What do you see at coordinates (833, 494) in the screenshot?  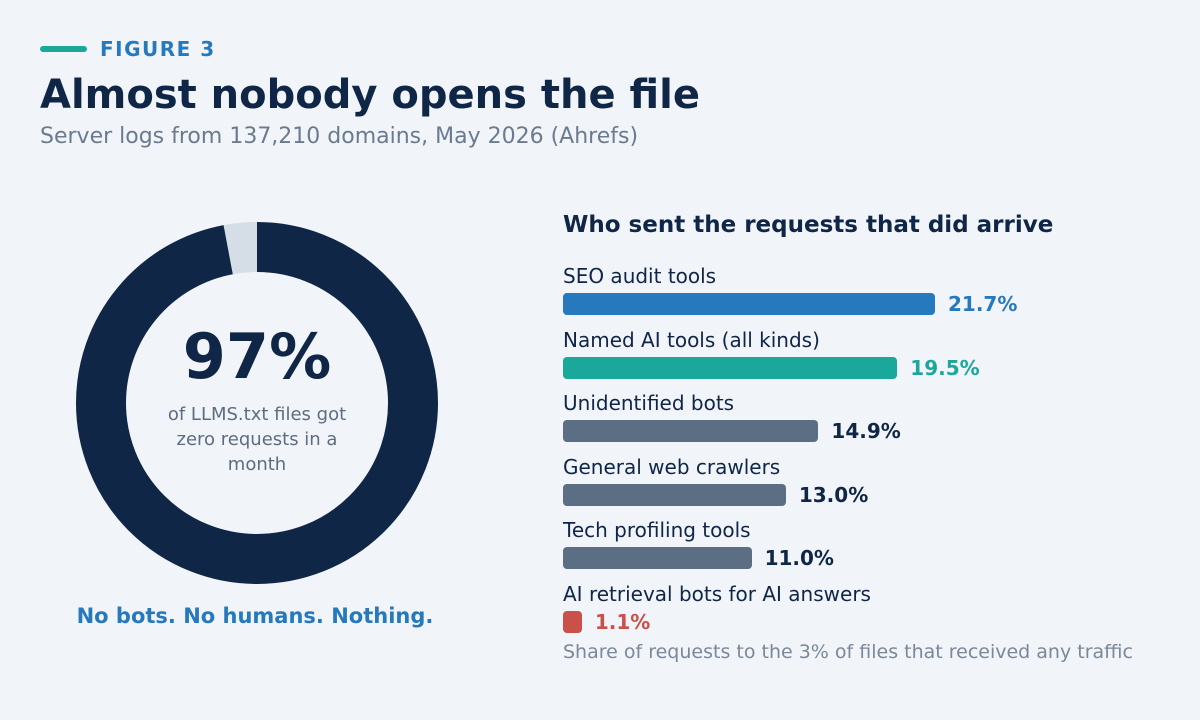 I see `bar-value-label: 13.0%` at bounding box center [833, 494].